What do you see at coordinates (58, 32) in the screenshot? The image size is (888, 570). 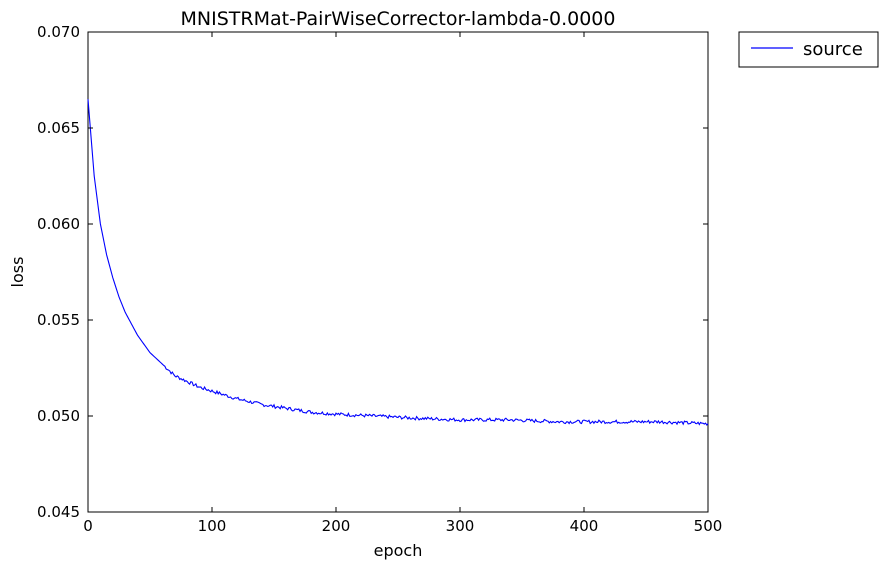 I see `y-tick-label: 0.070` at bounding box center [58, 32].